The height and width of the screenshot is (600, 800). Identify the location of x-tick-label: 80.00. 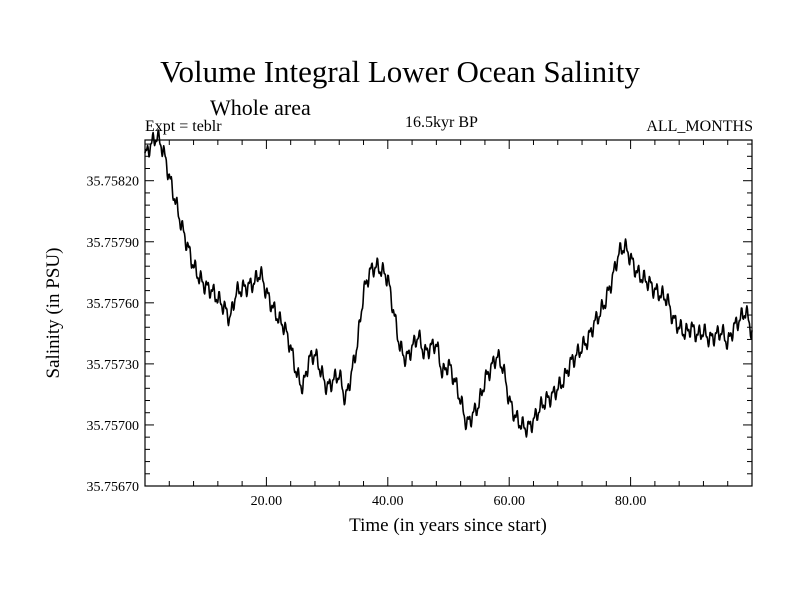
(631, 501).